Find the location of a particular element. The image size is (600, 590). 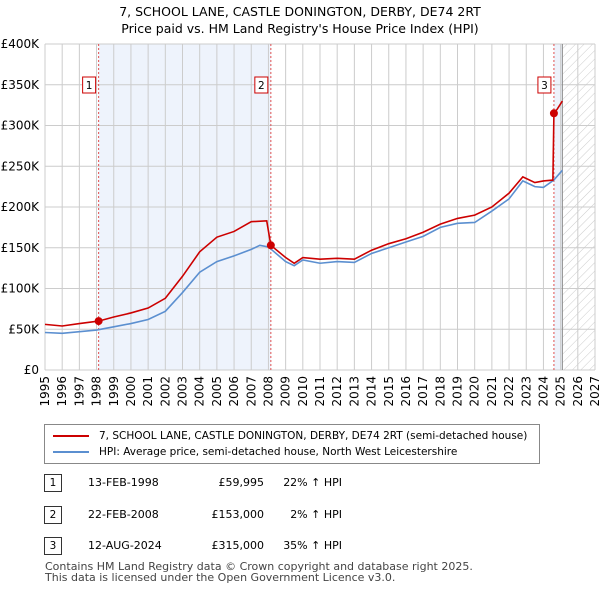

sale-price: £153,000 is located at coordinates (238, 514).